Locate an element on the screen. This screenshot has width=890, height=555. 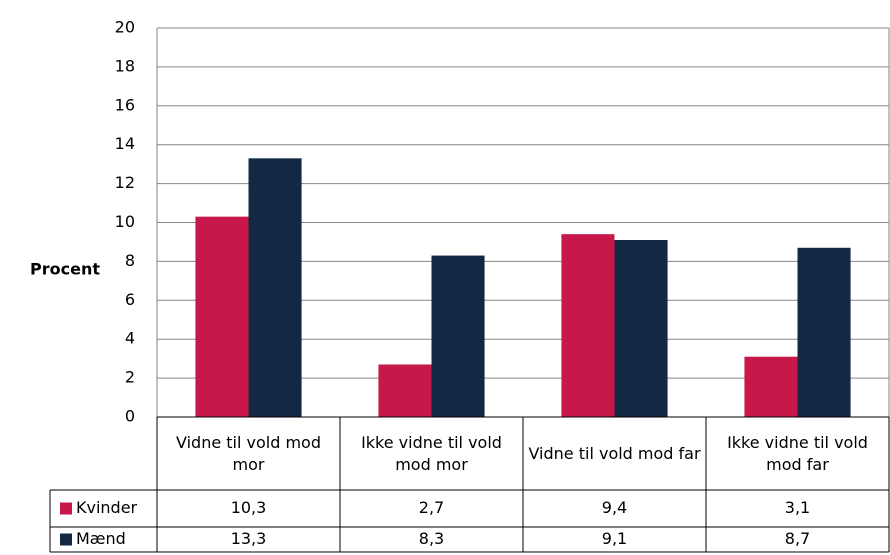
x-tick-label: Ikke vidne til vold mod mor is located at coordinates (431, 453).